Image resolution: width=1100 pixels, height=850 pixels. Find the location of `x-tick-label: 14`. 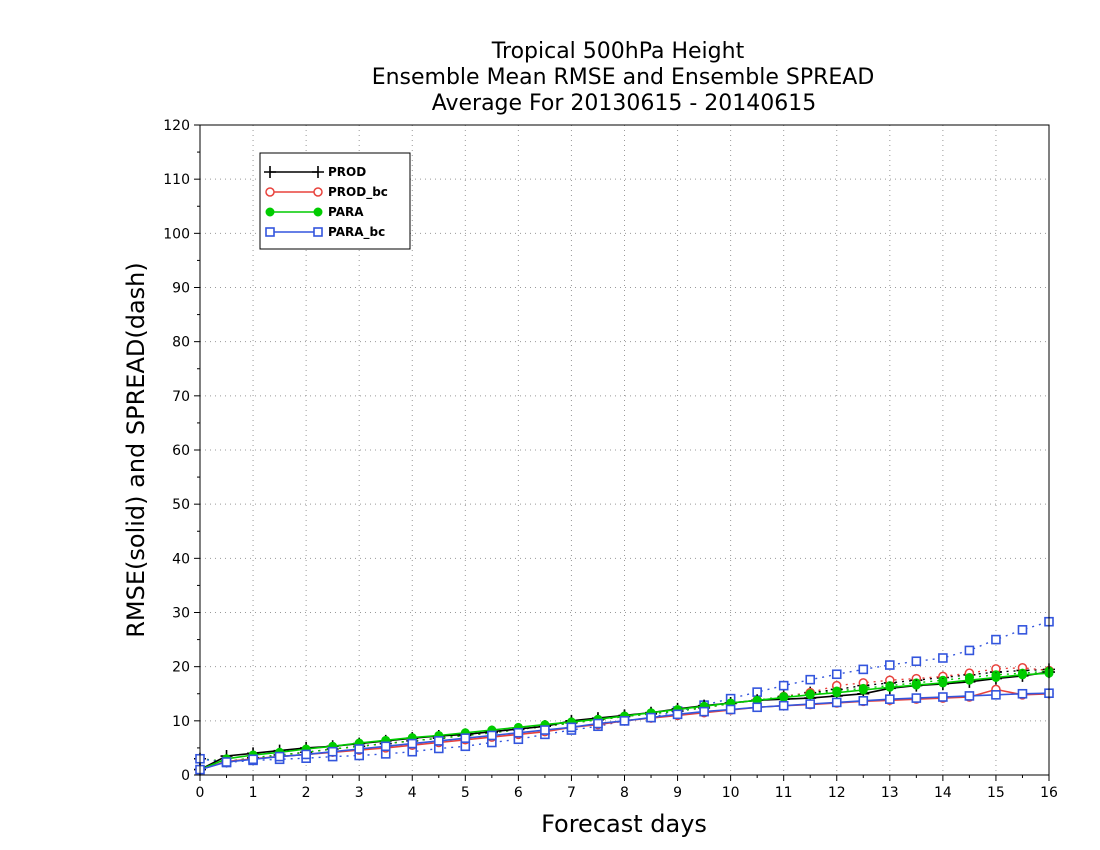

x-tick-label: 14 is located at coordinates (943, 793).